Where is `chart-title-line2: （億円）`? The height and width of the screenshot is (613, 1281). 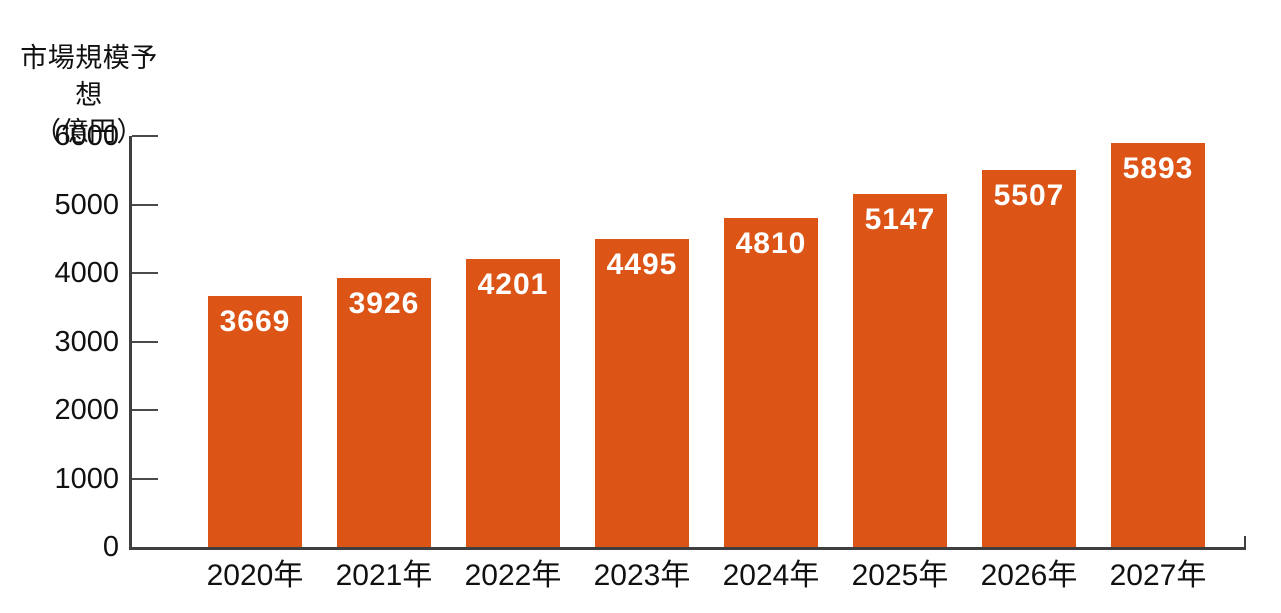
chart-title-line2: （億円） is located at coordinates (89, 132).